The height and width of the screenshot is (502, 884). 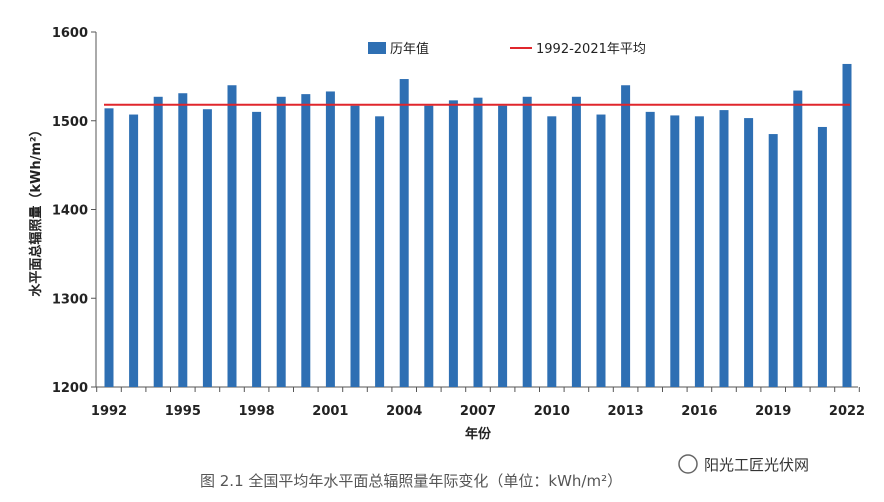 I want to click on x-tick-label: 2010, so click(x=552, y=411).